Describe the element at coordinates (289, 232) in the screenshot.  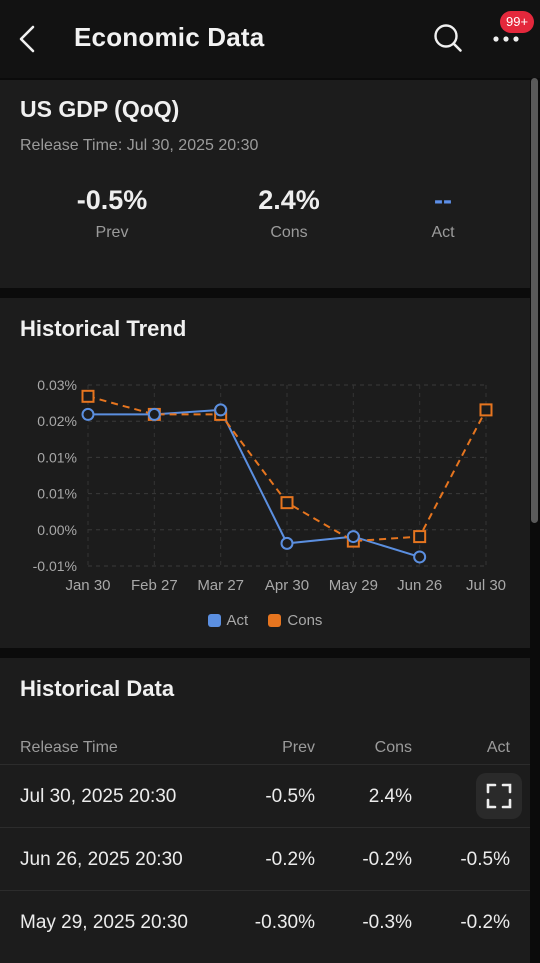
I see `stat-cons-label: Cons` at that location.